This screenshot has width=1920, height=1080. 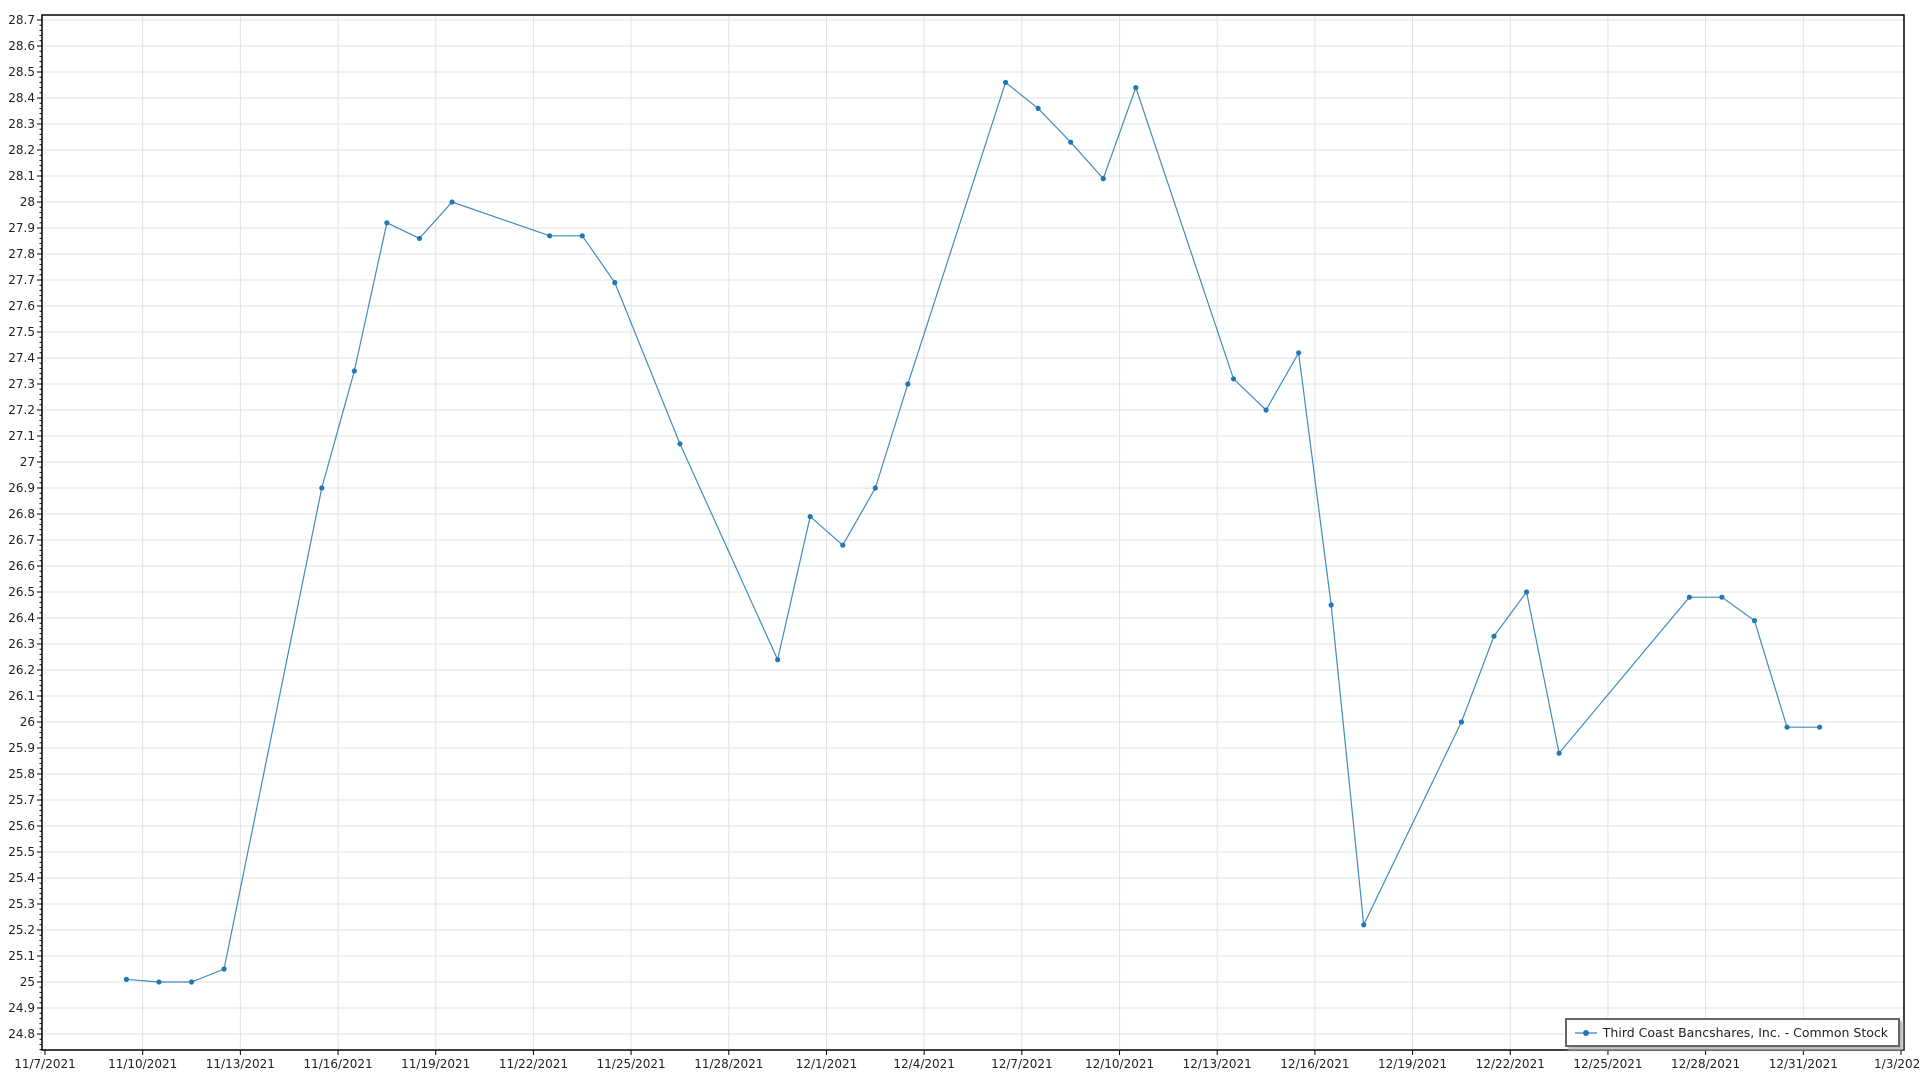 What do you see at coordinates (21, 280) in the screenshot?
I see `y-tick-label: 27.7` at bounding box center [21, 280].